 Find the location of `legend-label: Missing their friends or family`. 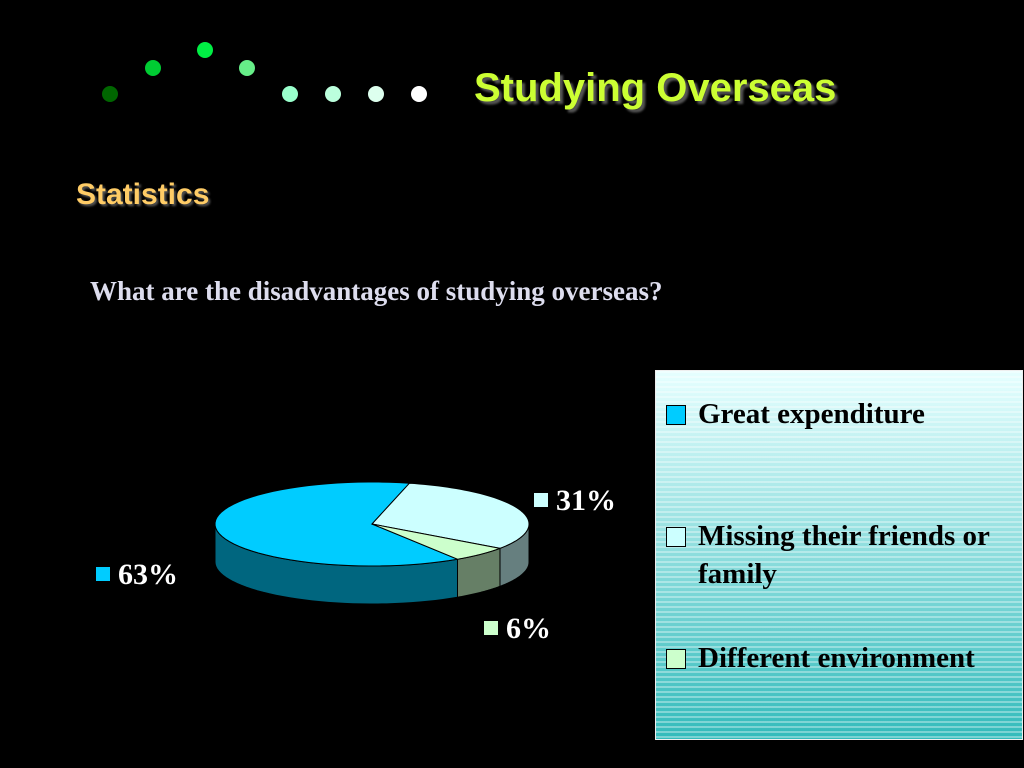

legend-label: Missing their friends or family is located at coordinates (844, 555).